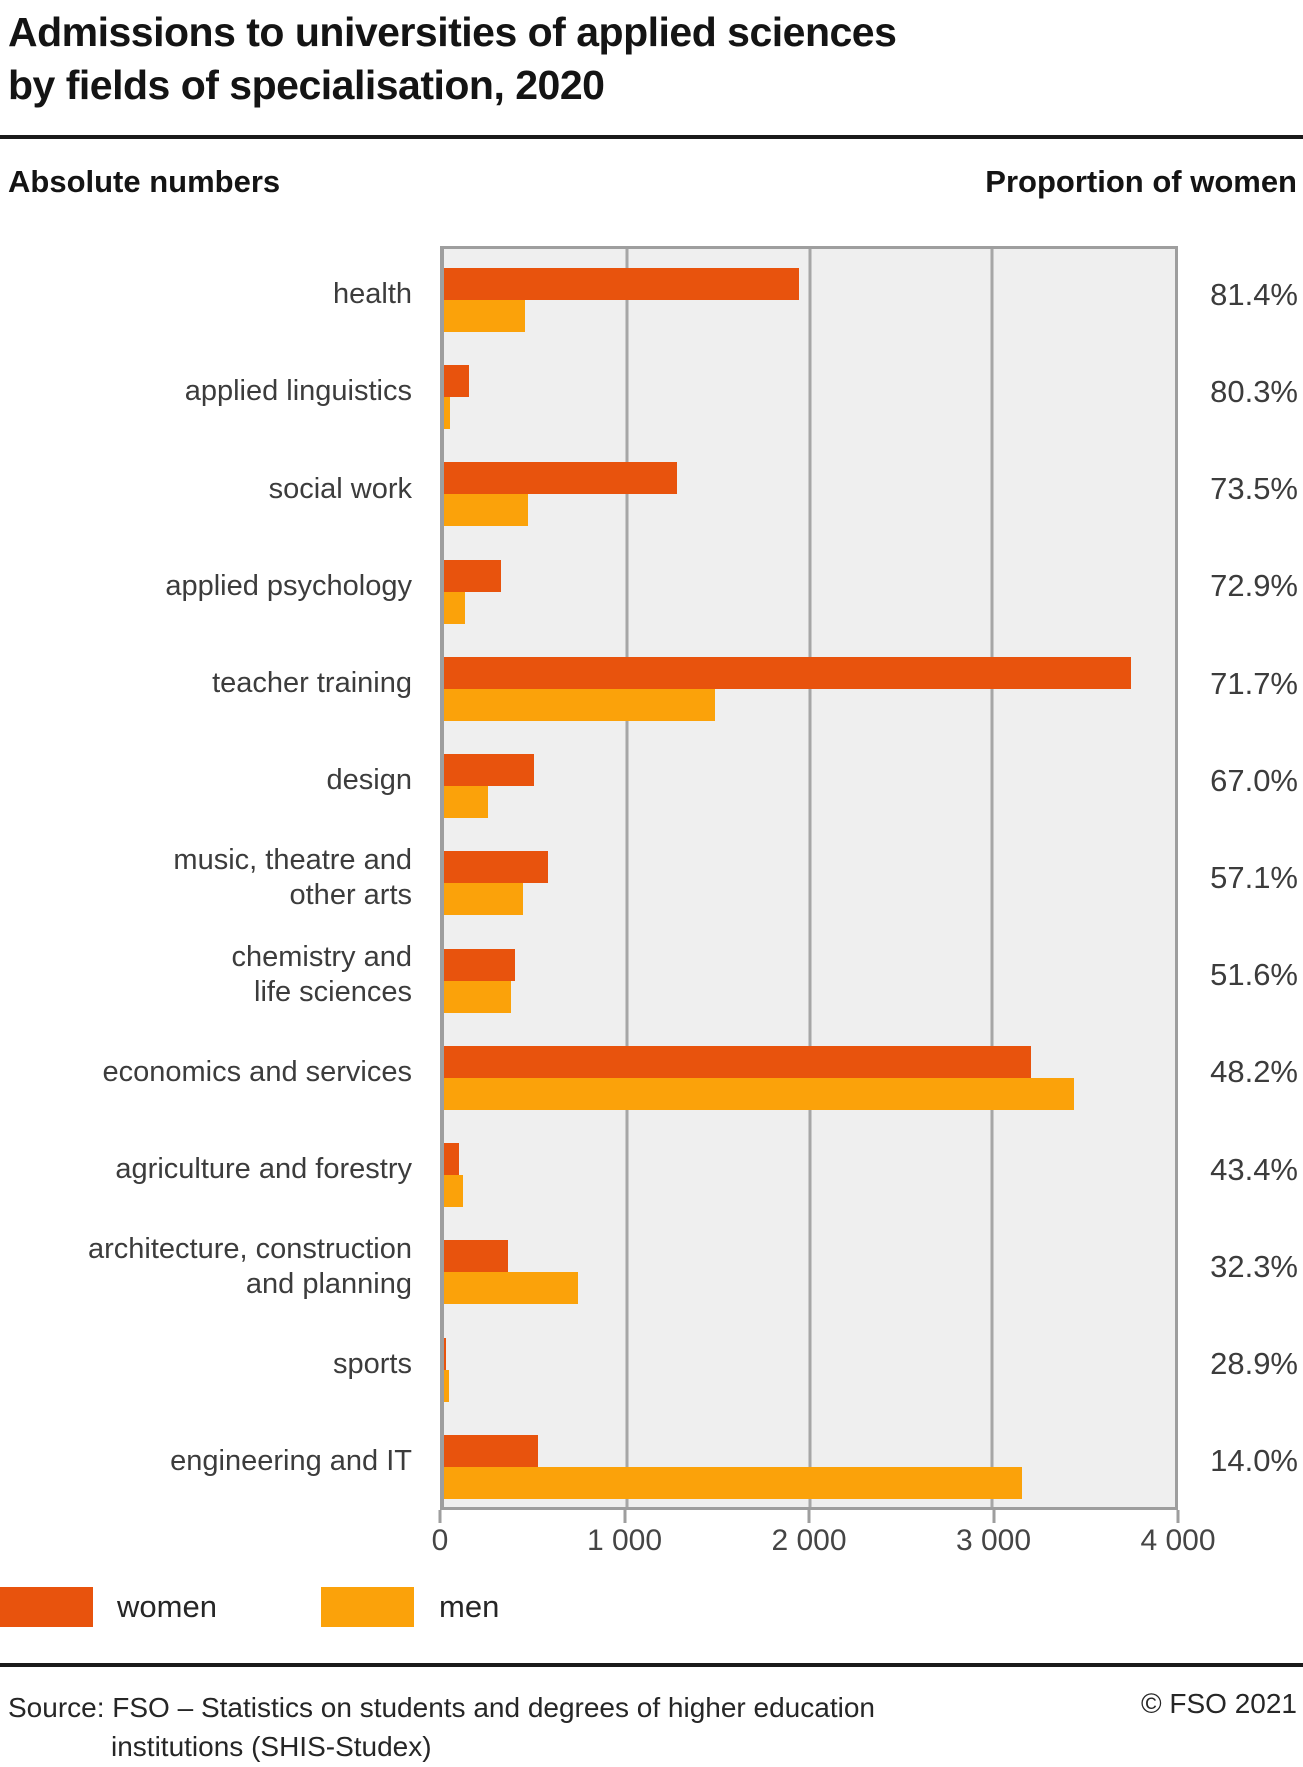  Describe the element at coordinates (1254, 489) in the screenshot. I see `proportion-of-women-value: 73.5%` at that location.